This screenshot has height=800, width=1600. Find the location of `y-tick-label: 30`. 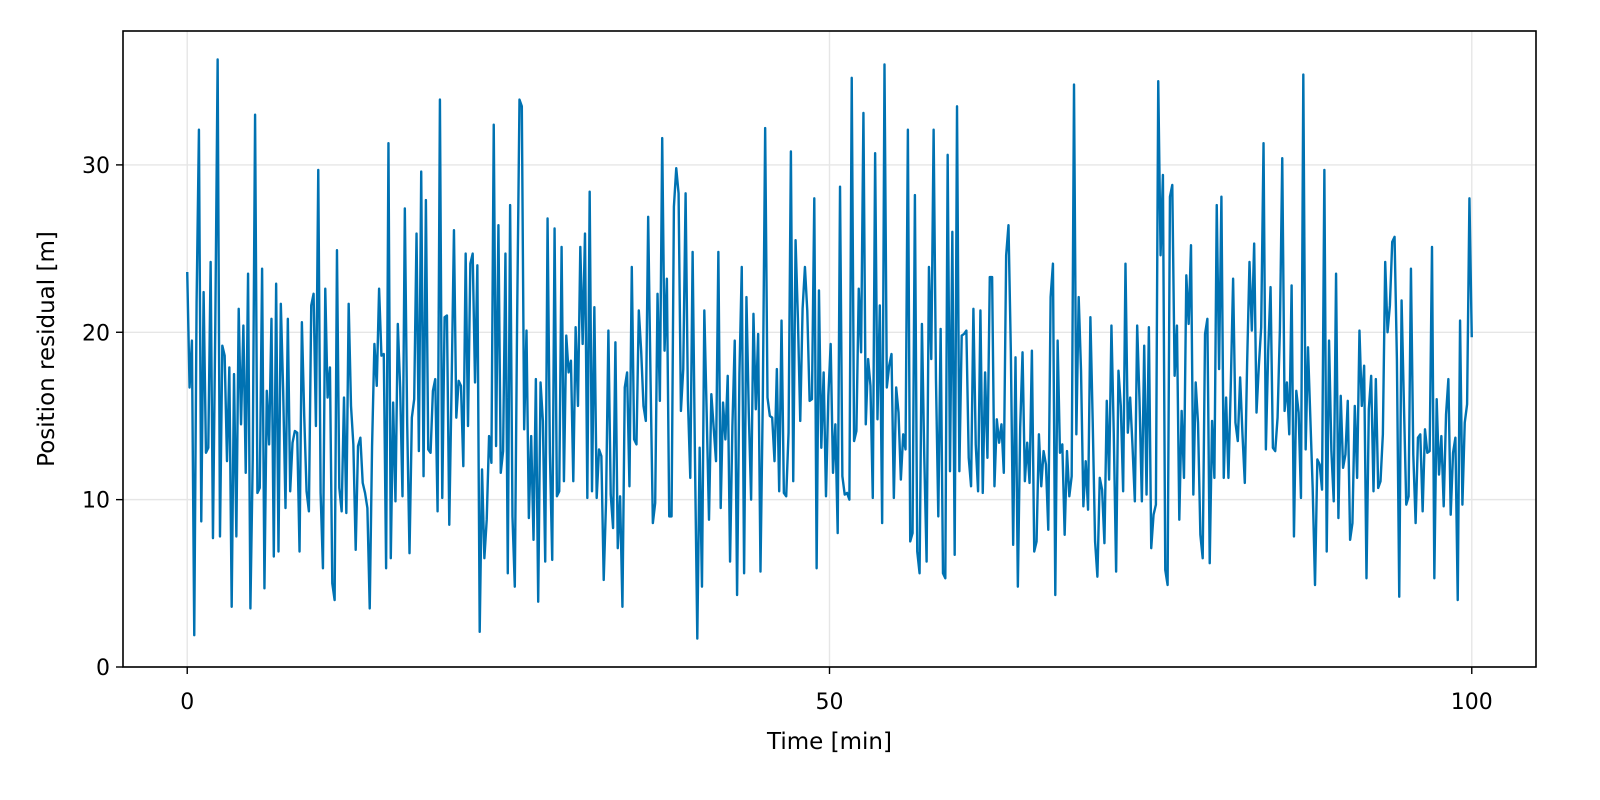

y-tick-label: 30 is located at coordinates (96, 166).